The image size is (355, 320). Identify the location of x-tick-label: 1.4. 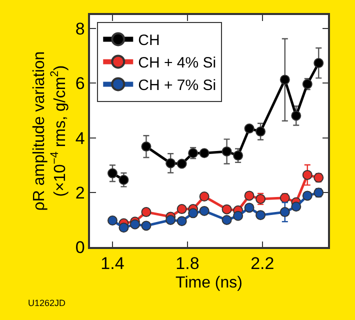
(112, 264).